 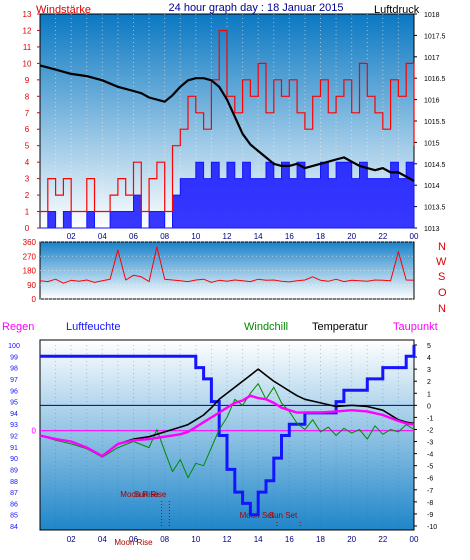 What do you see at coordinates (27, 80) in the screenshot?
I see `wind-axis-tick: 9` at bounding box center [27, 80].